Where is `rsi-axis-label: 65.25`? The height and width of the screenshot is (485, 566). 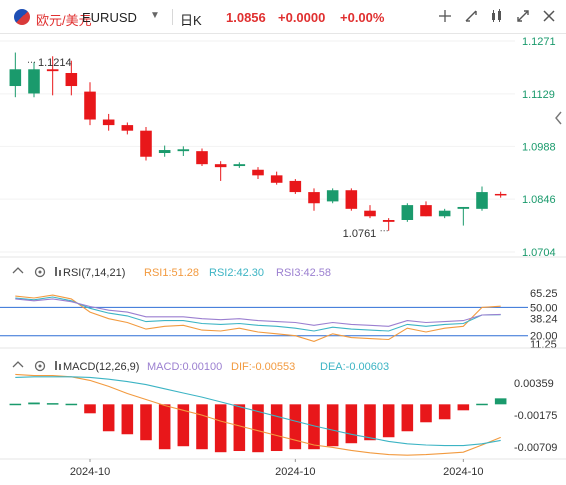
rsi-axis-label: 65.25 is located at coordinates (544, 294).